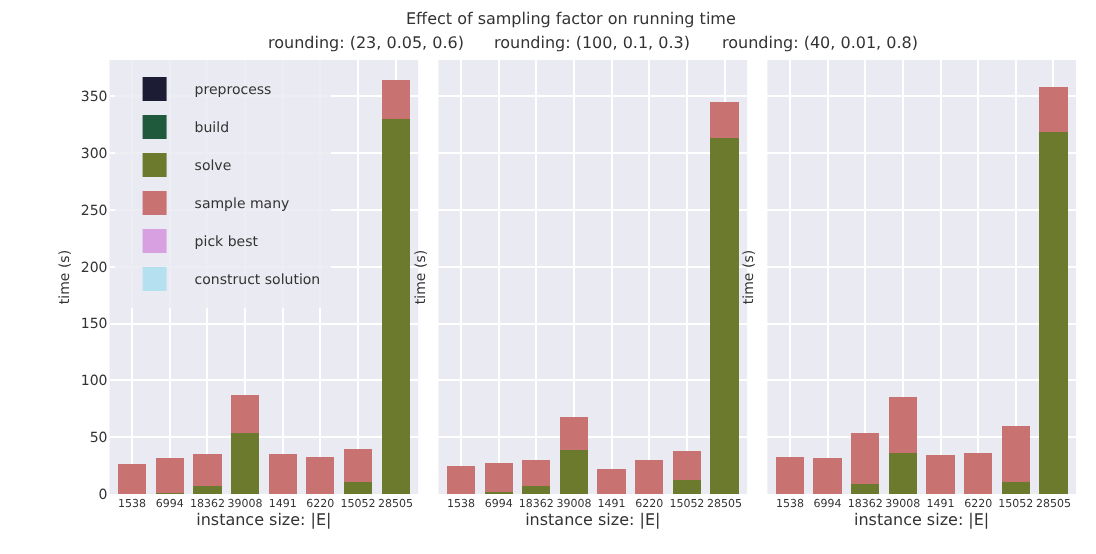  I want to click on chart-title: rounding: (100, 0.1, 0.3), so click(592, 43).